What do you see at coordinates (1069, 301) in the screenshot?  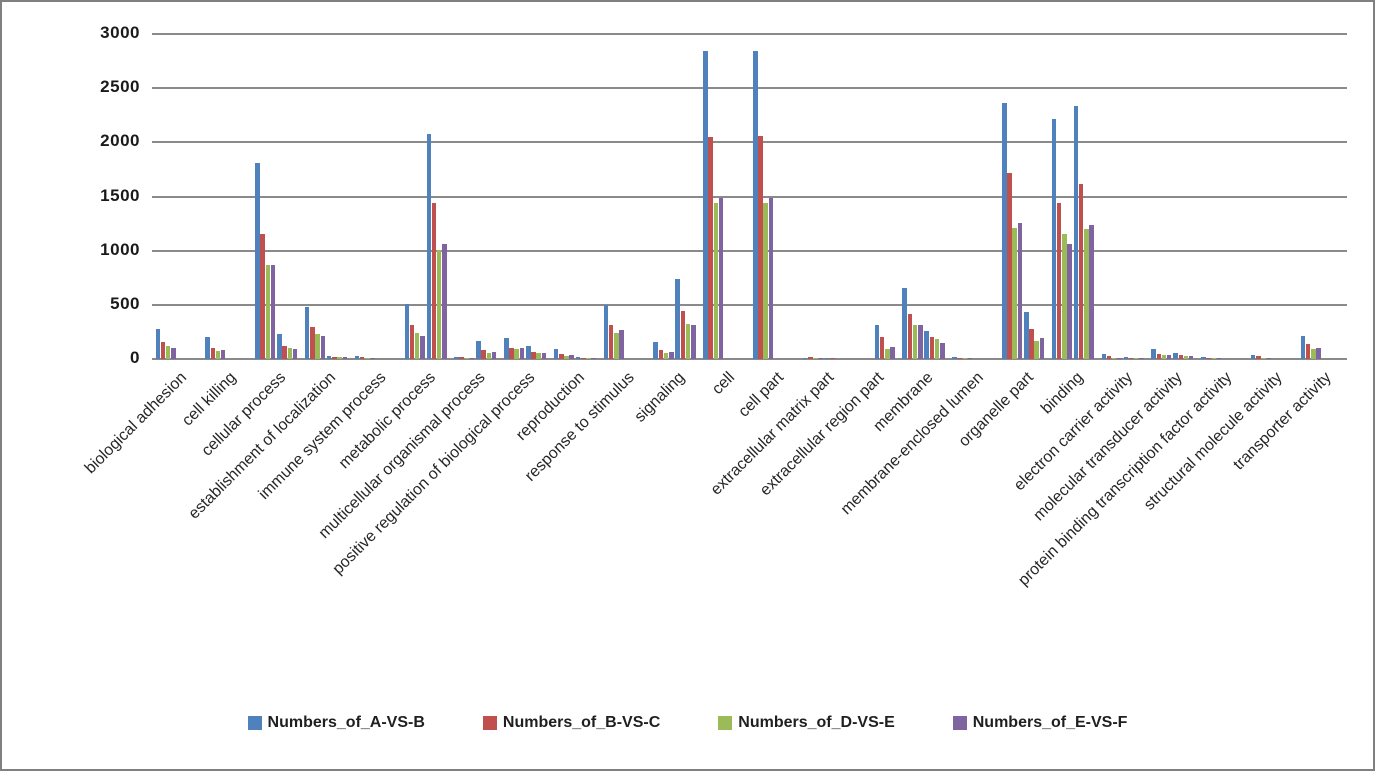 I see `bar-Numbers_of_E-VS-F-binding-a` at bounding box center [1069, 301].